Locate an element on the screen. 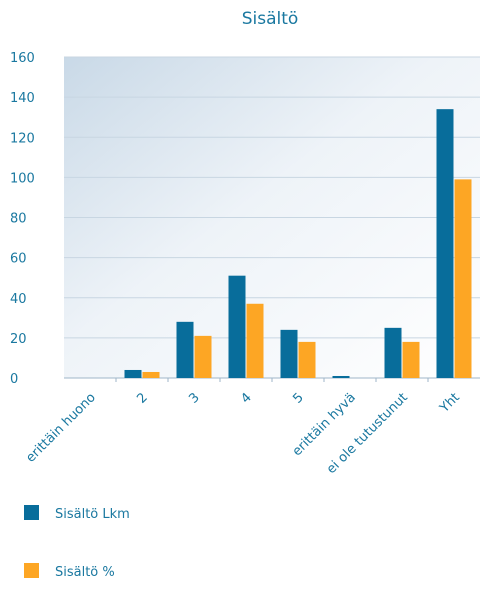  x-category-label: erittäin huono is located at coordinates (60, 427).